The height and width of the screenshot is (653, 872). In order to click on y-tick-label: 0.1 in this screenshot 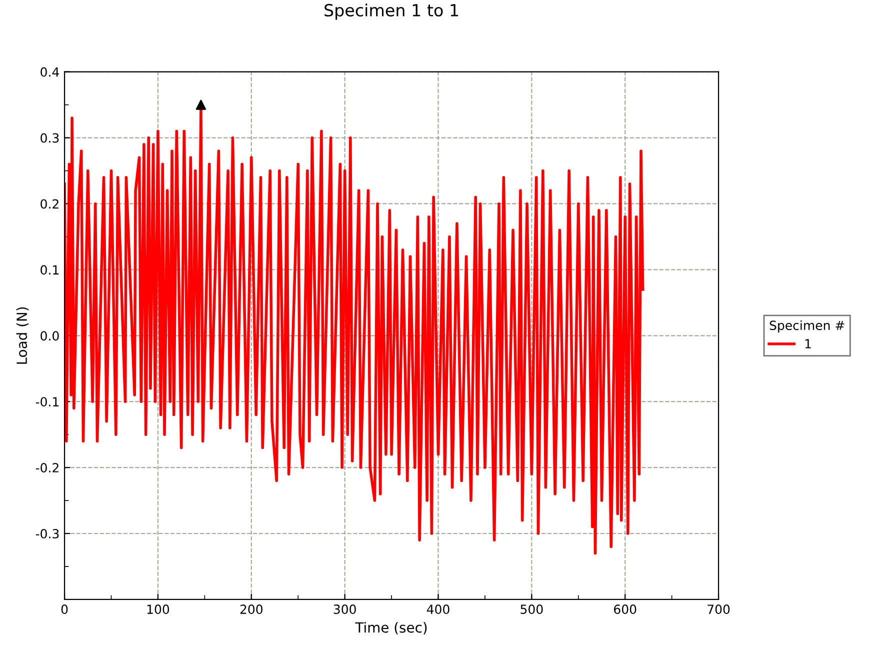, I will do `click(49, 270)`.